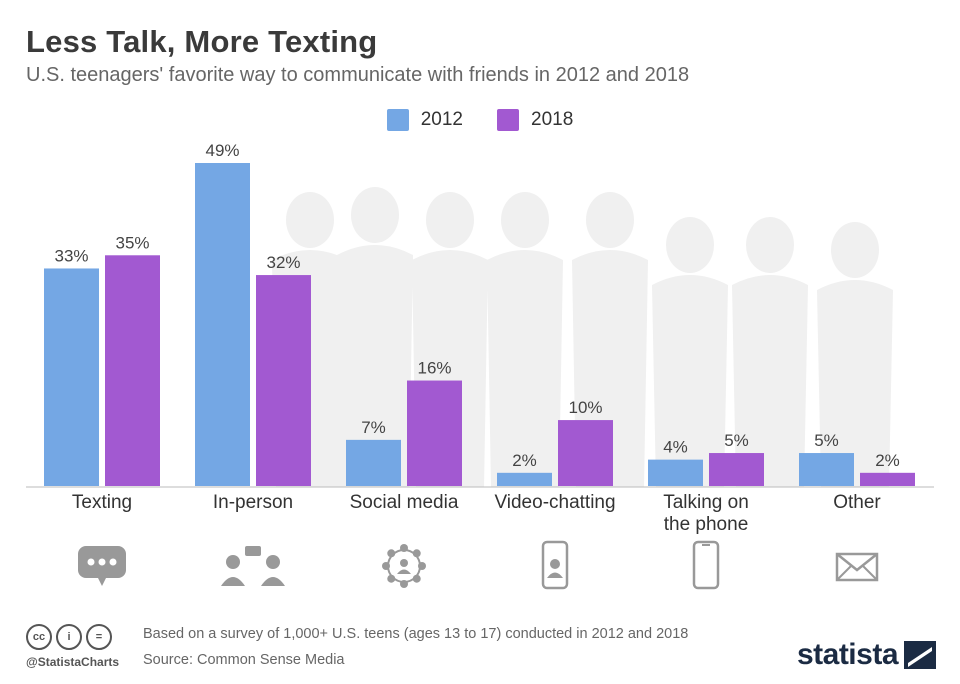 The image size is (960, 684). I want to click on bar-2012-social-media, so click(373, 462).